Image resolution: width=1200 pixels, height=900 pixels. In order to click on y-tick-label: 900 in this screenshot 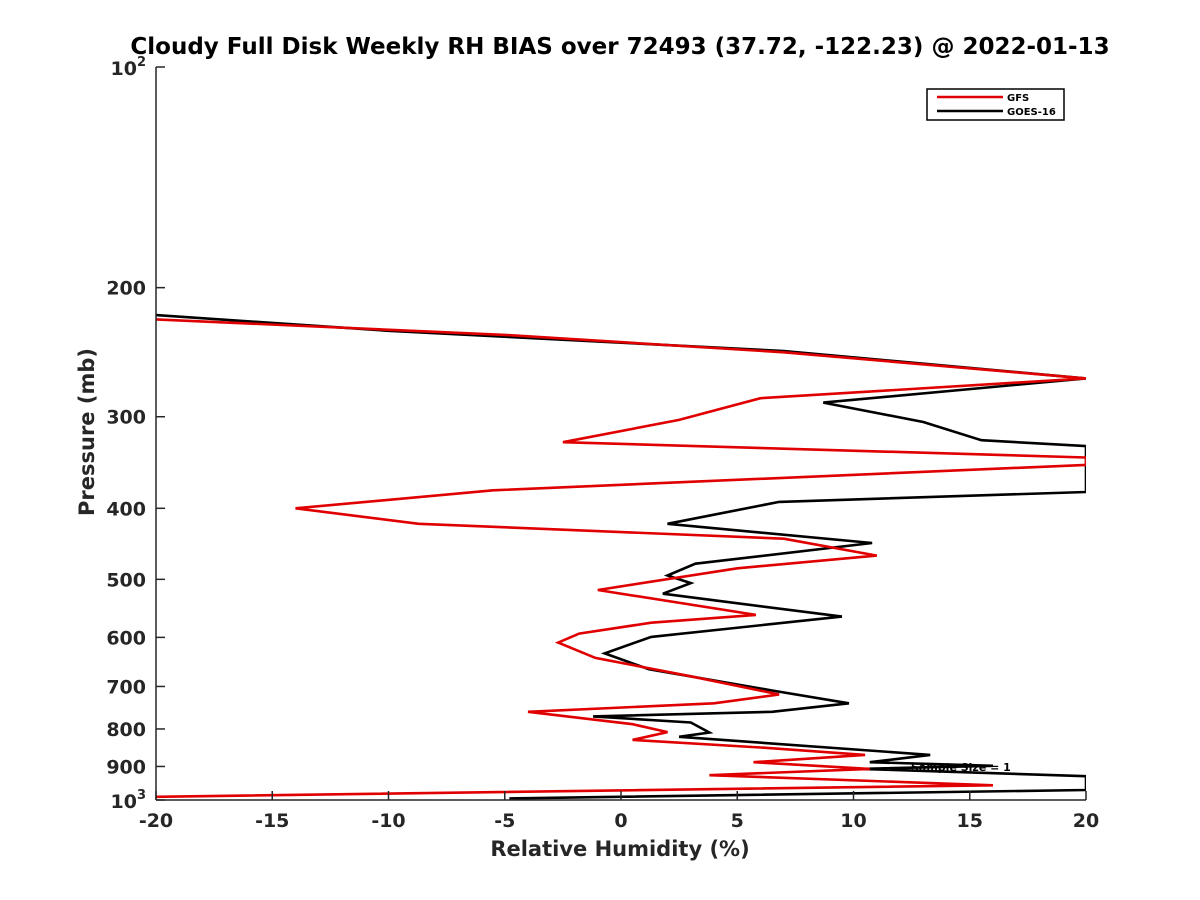, I will do `click(126, 767)`.